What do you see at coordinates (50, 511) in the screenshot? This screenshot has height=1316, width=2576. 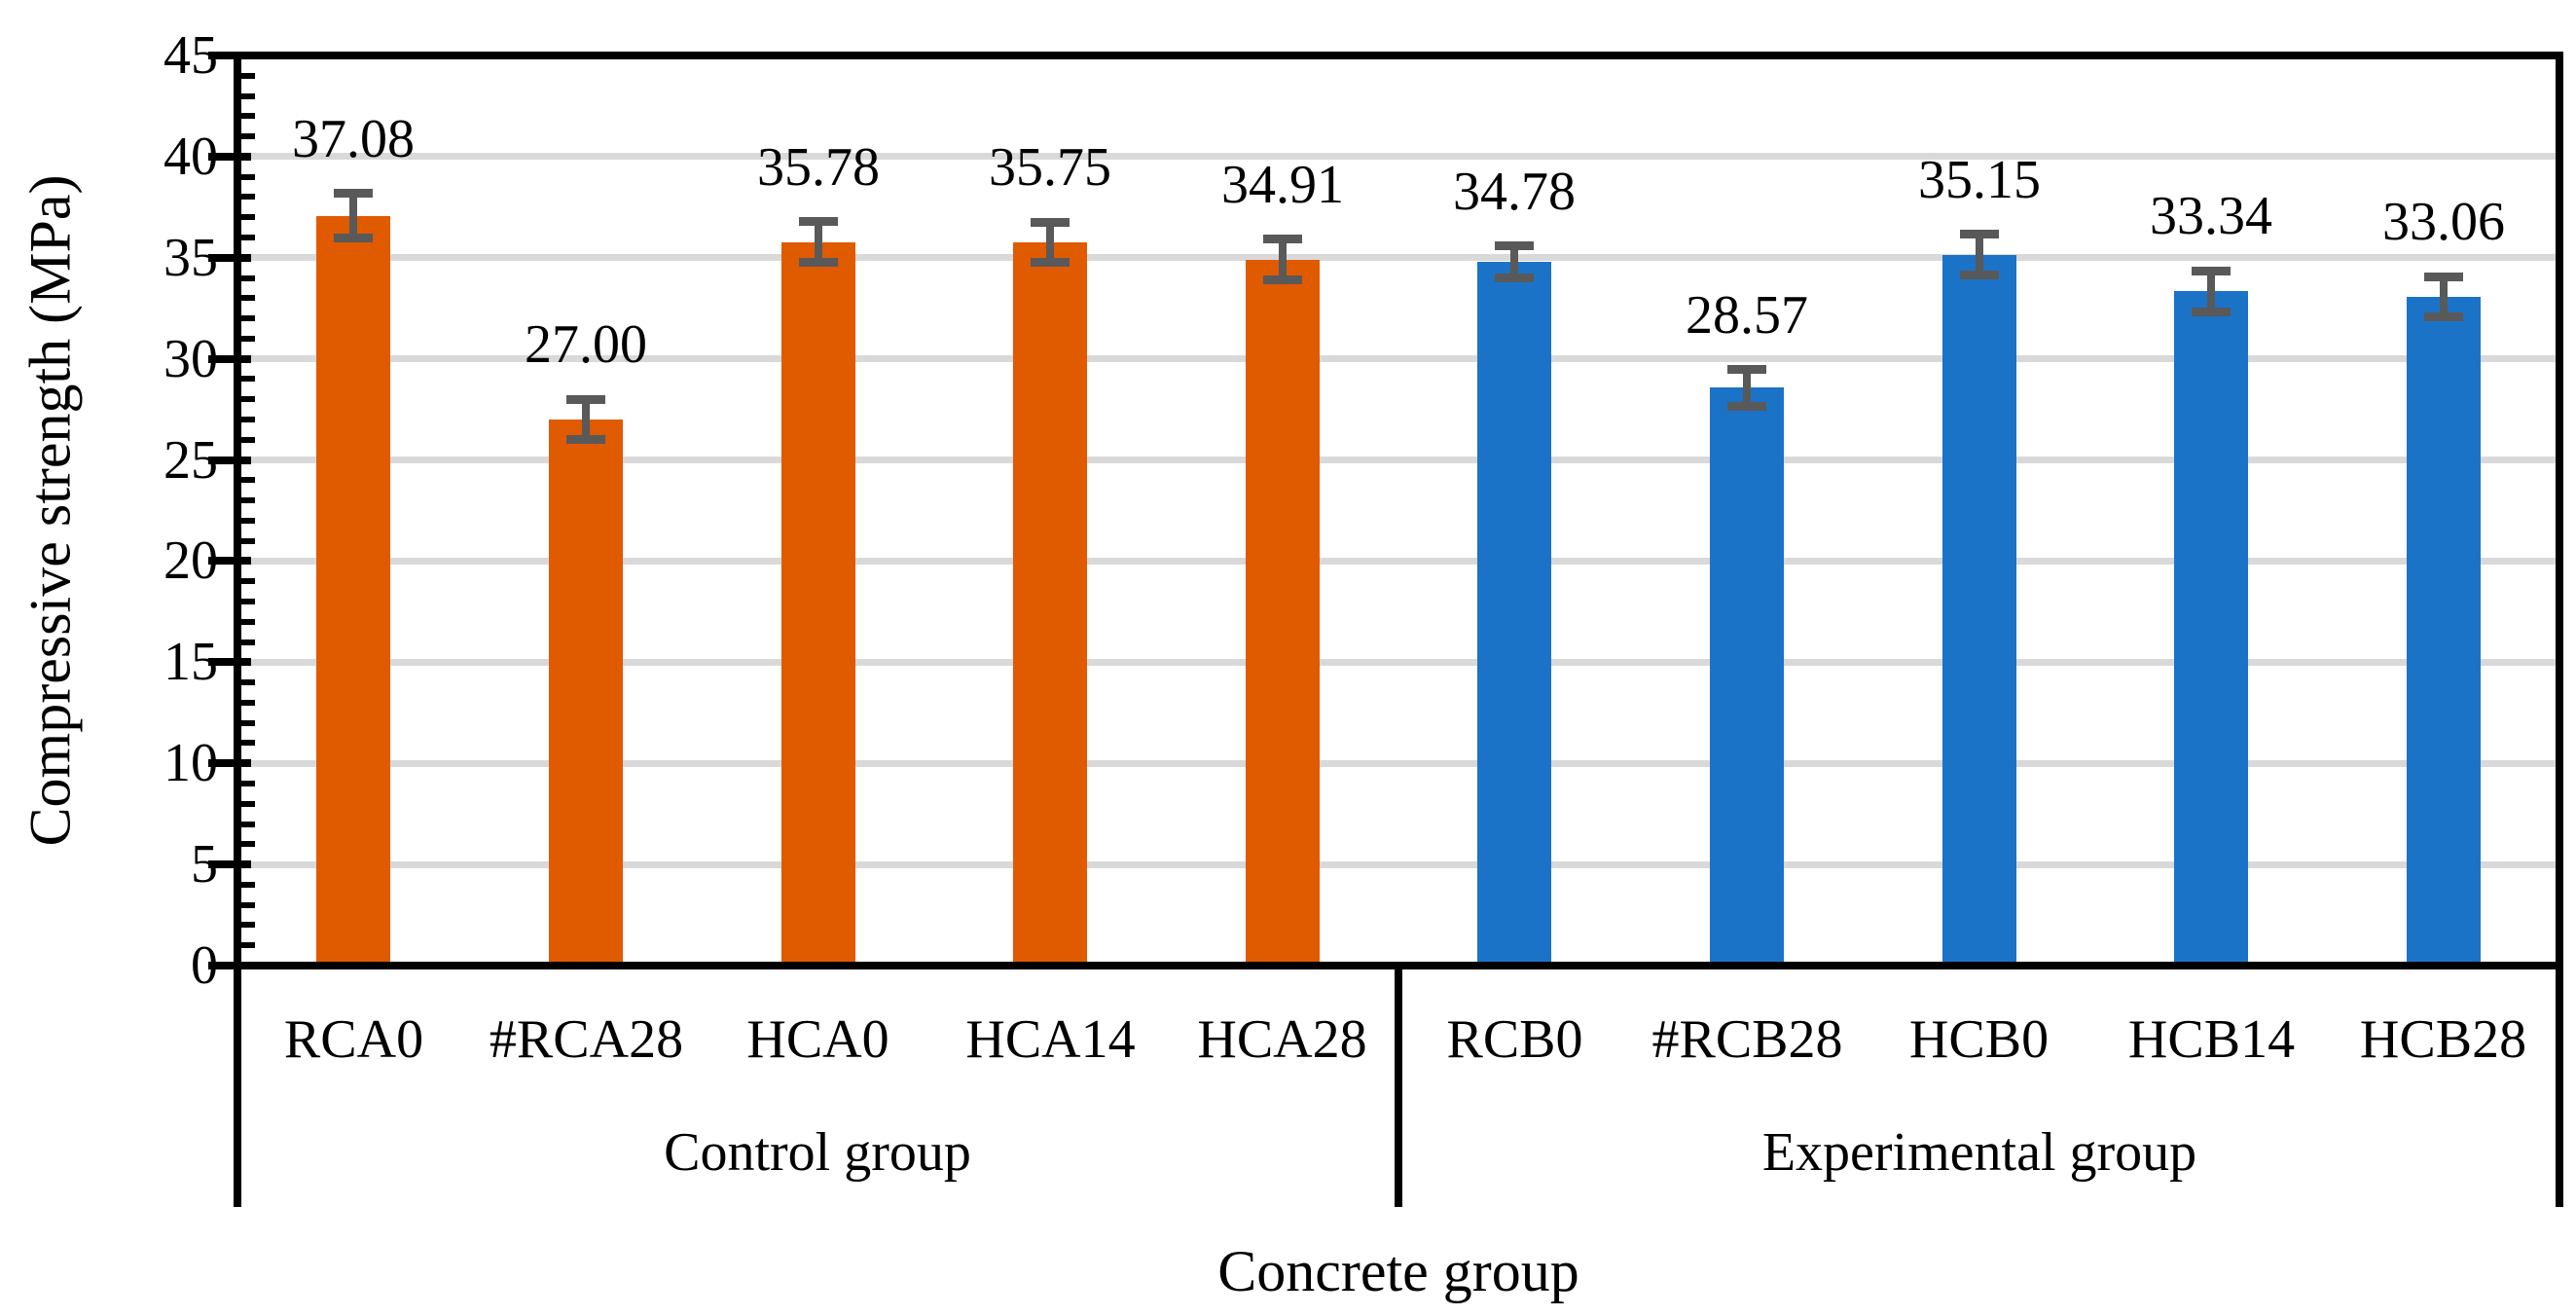 I see `y-axis-title-text: Compressive strength (MPa)` at bounding box center [50, 511].